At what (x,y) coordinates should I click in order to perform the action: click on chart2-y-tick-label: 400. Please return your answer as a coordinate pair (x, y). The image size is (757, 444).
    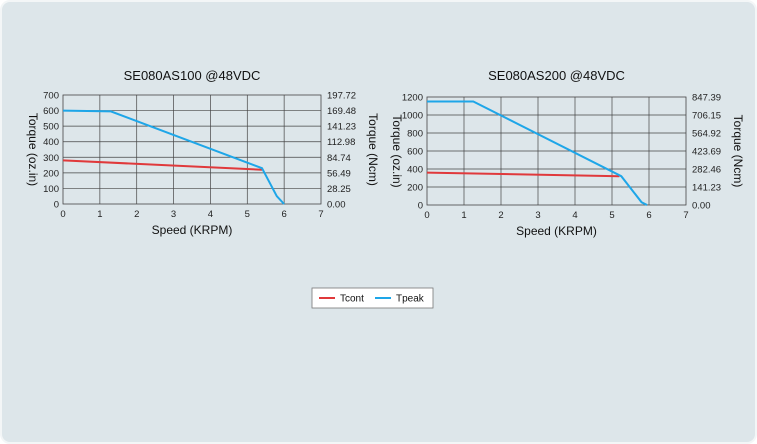
    Looking at the image, I should click on (415, 170).